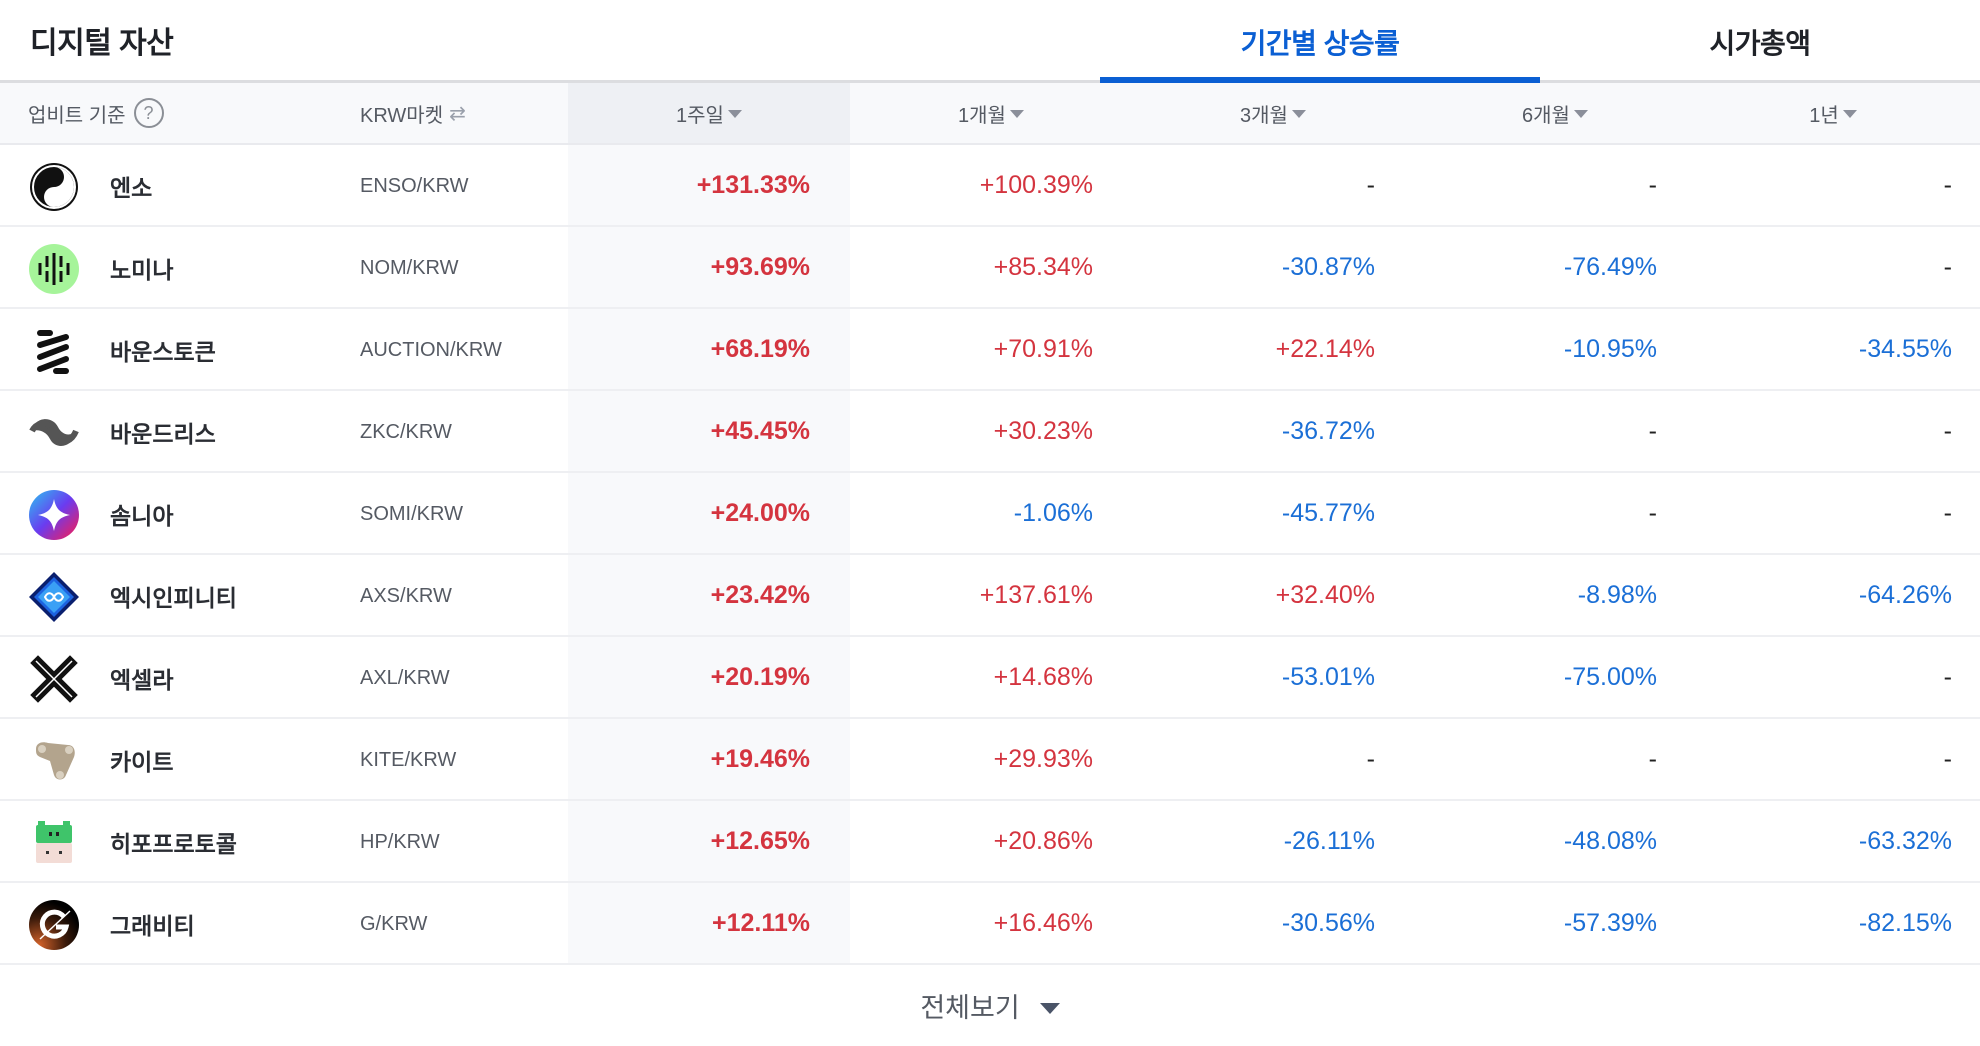  What do you see at coordinates (760, 841) in the screenshot?
I see `return-1week: +12.65%` at bounding box center [760, 841].